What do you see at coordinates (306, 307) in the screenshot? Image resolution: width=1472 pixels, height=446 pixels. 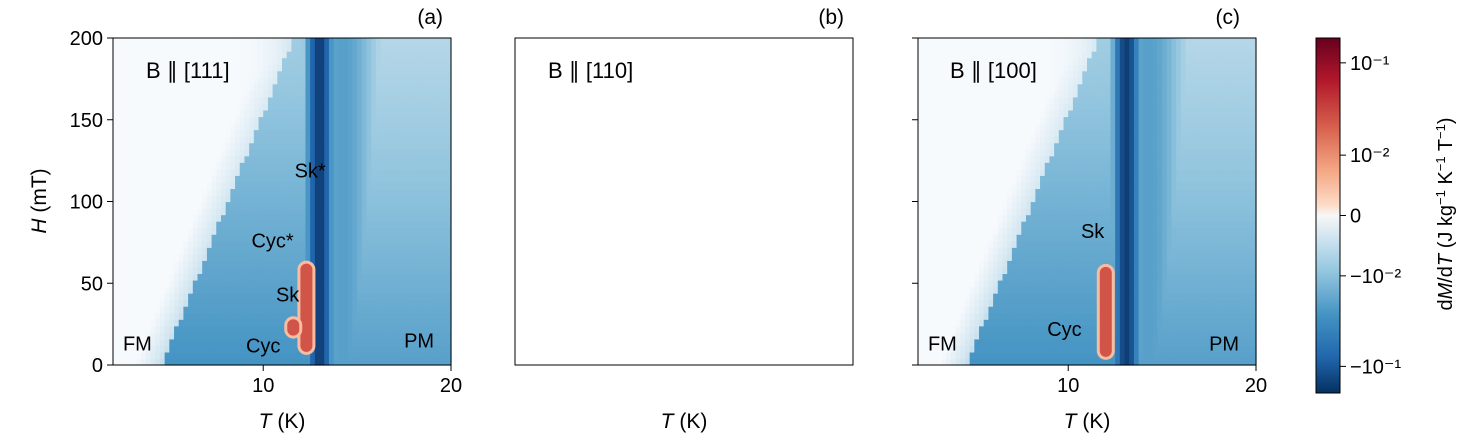 I see `positive-pocket` at bounding box center [306, 307].